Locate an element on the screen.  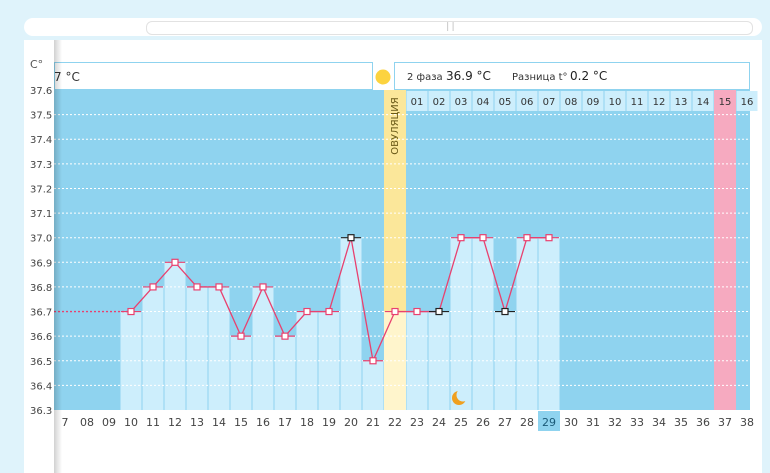
phase2-day-label: 12 is located at coordinates (659, 102).